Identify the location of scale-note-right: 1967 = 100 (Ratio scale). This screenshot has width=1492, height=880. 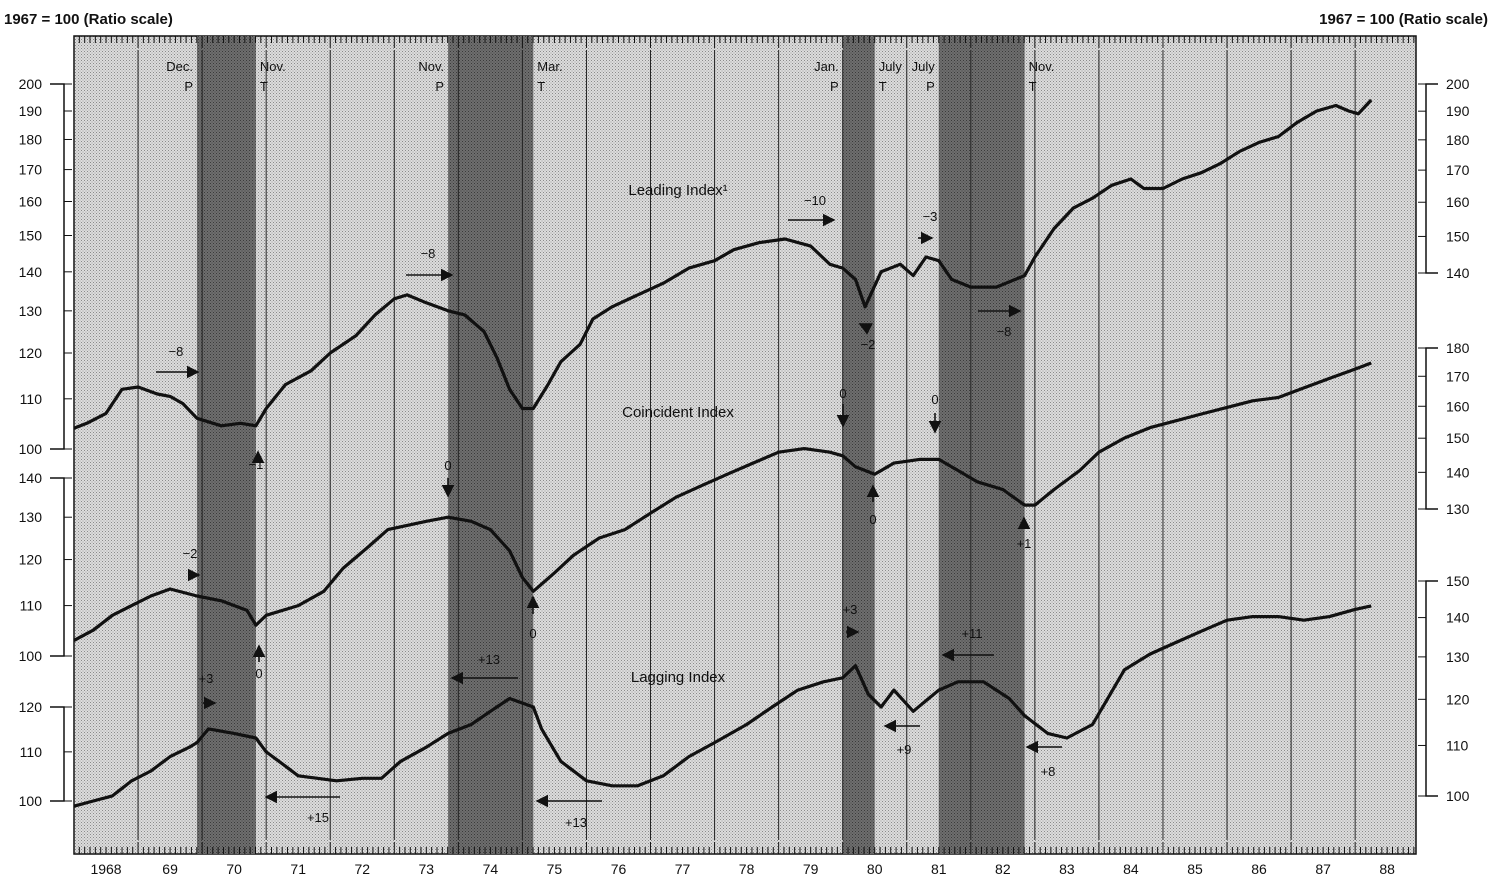
(1403, 19).